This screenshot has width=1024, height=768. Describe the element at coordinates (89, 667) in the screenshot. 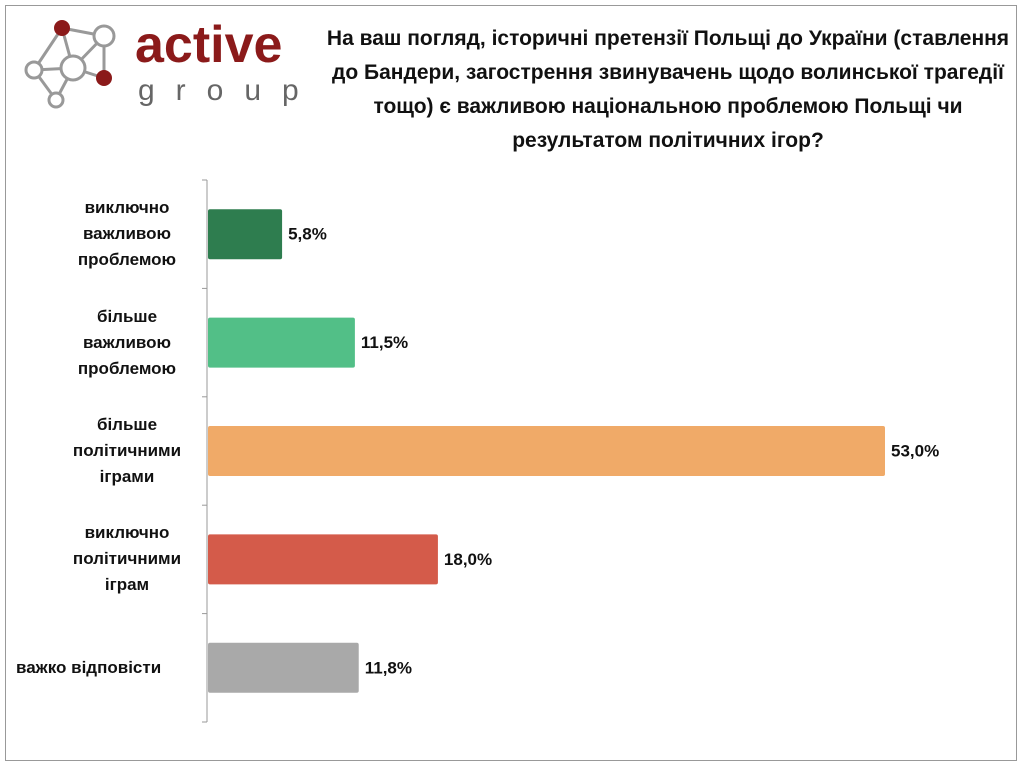

I see `category-label: важко відповісти` at that location.